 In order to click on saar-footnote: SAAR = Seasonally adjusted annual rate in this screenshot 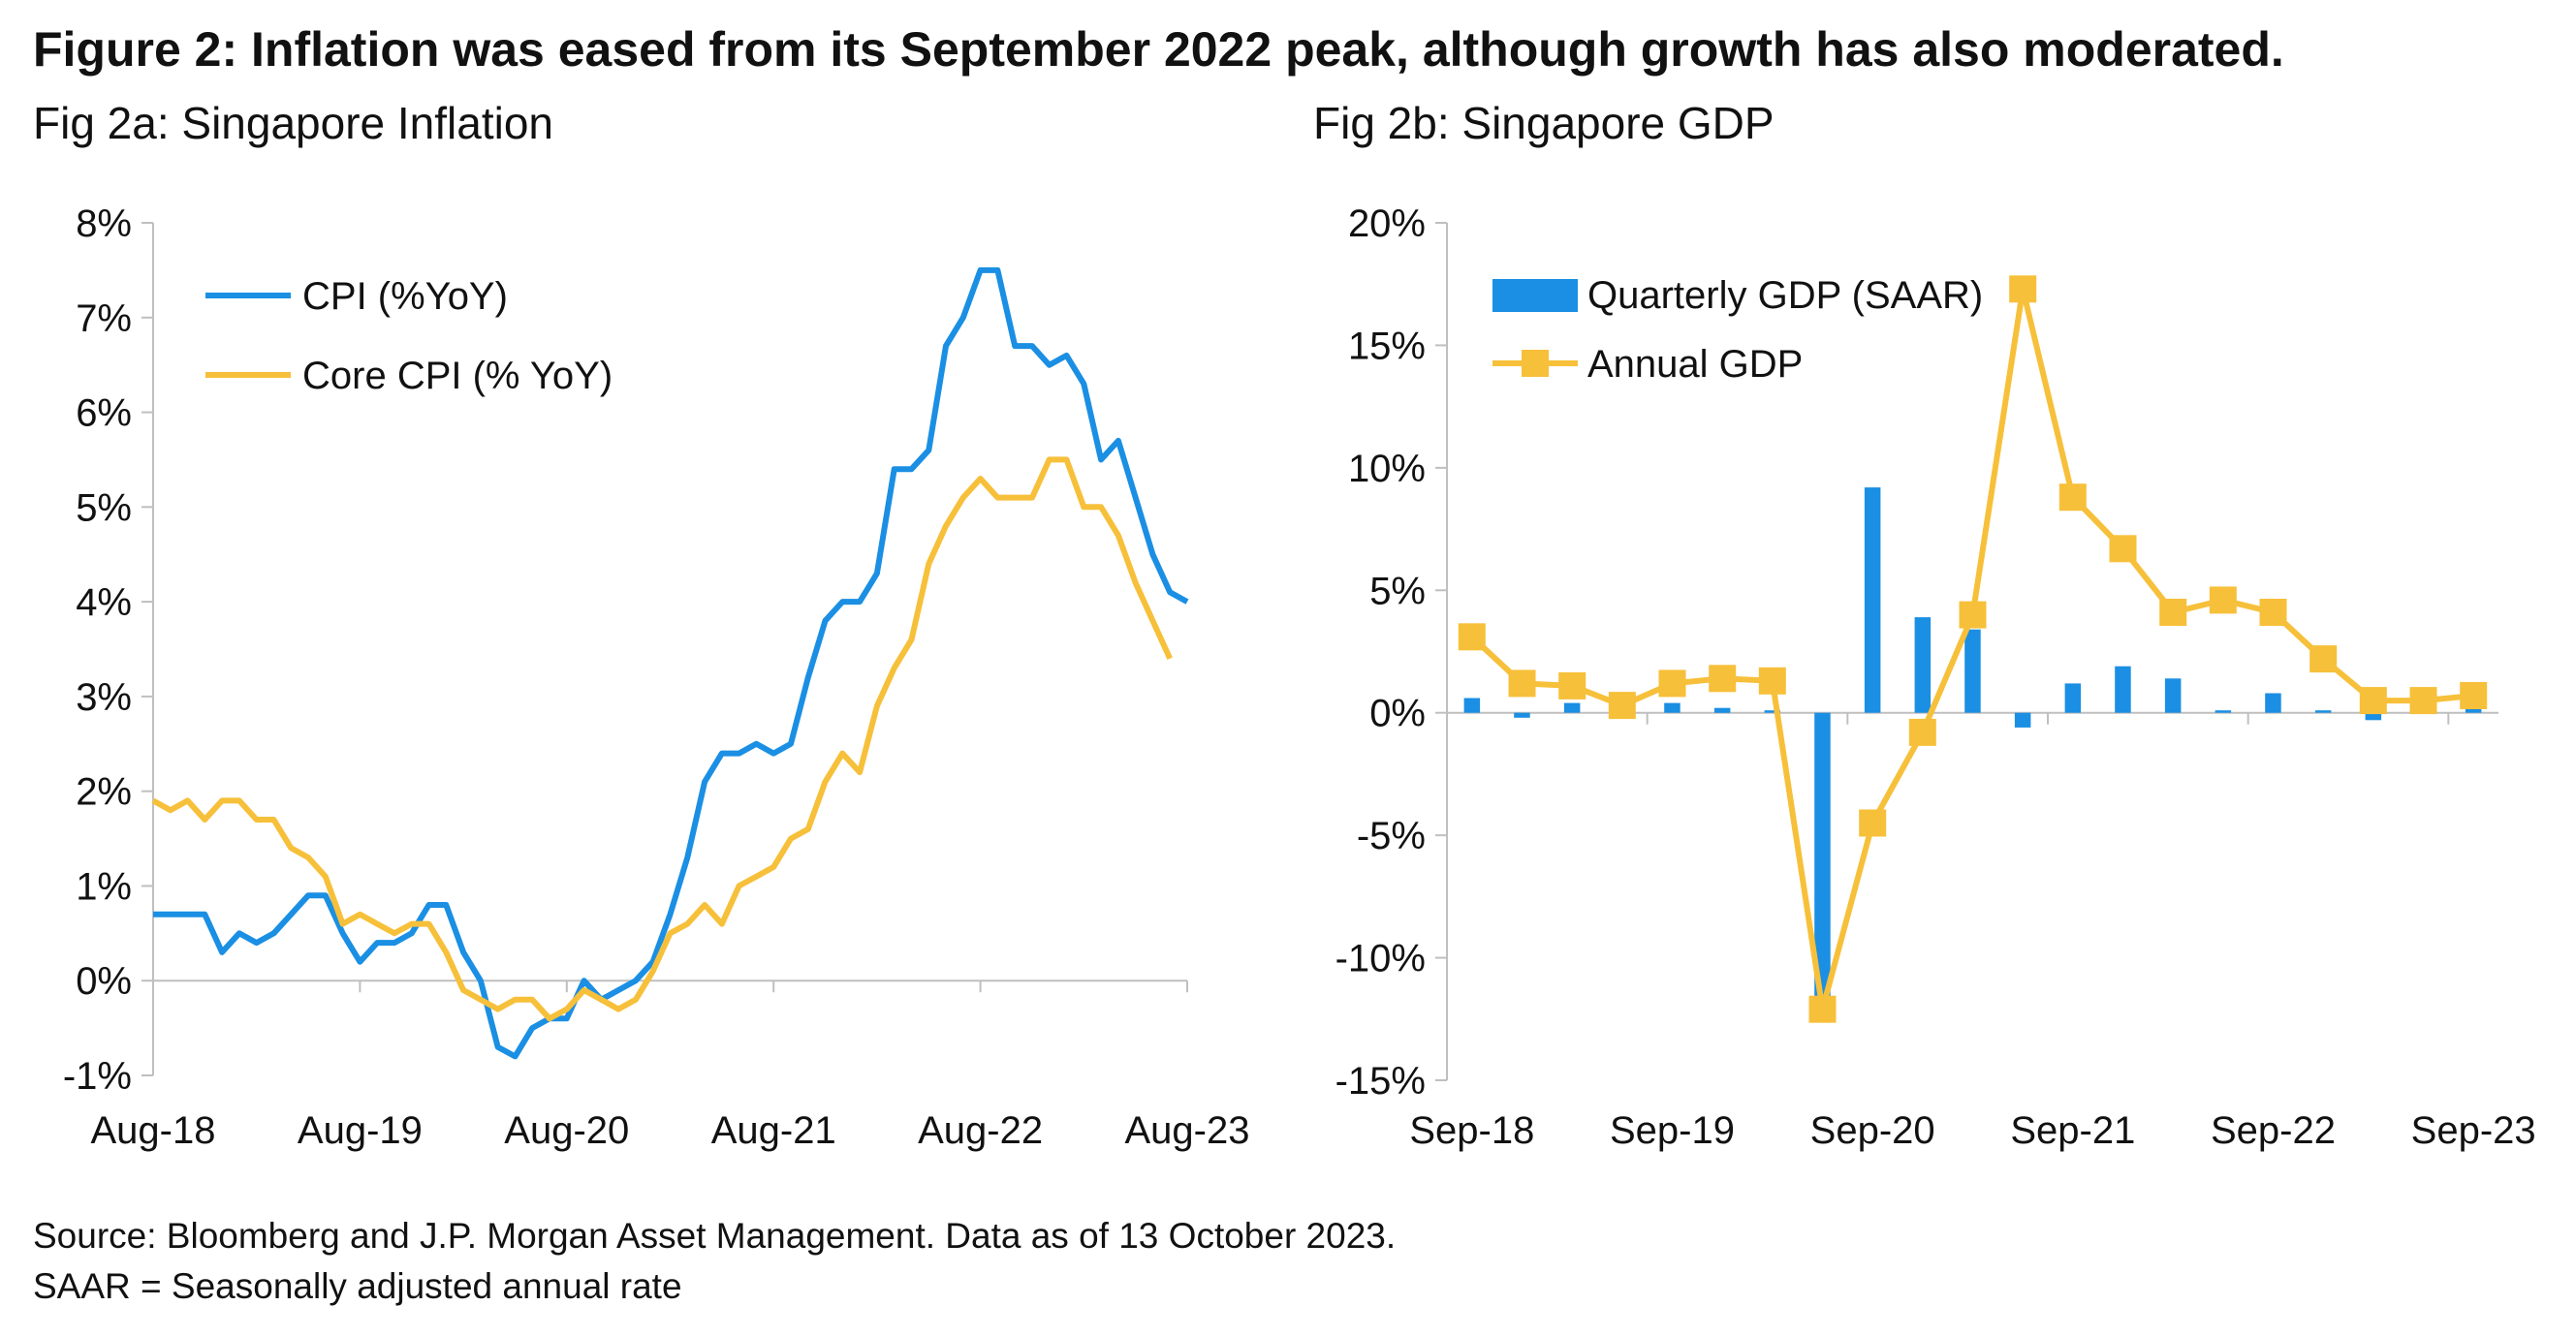, I will do `click(357, 1286)`.